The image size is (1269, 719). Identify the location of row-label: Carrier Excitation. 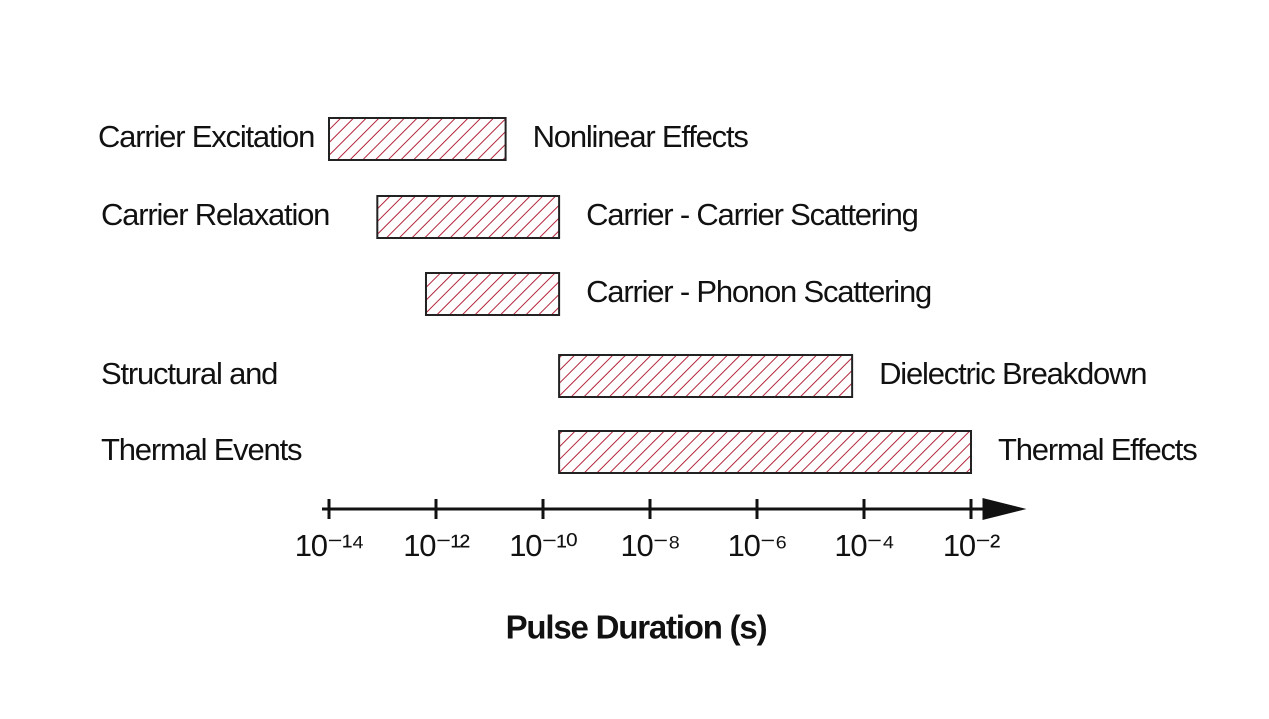
(206, 136).